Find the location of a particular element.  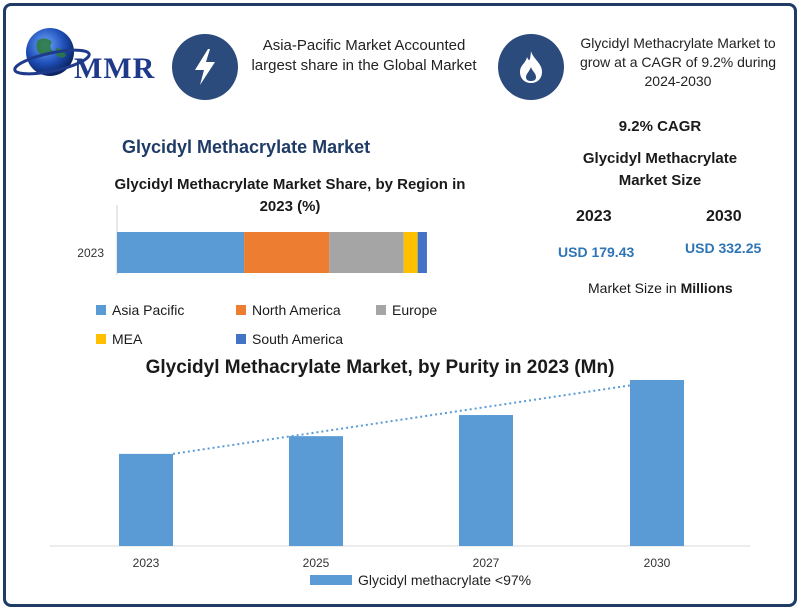

legend-label: South America is located at coordinates (298, 339).